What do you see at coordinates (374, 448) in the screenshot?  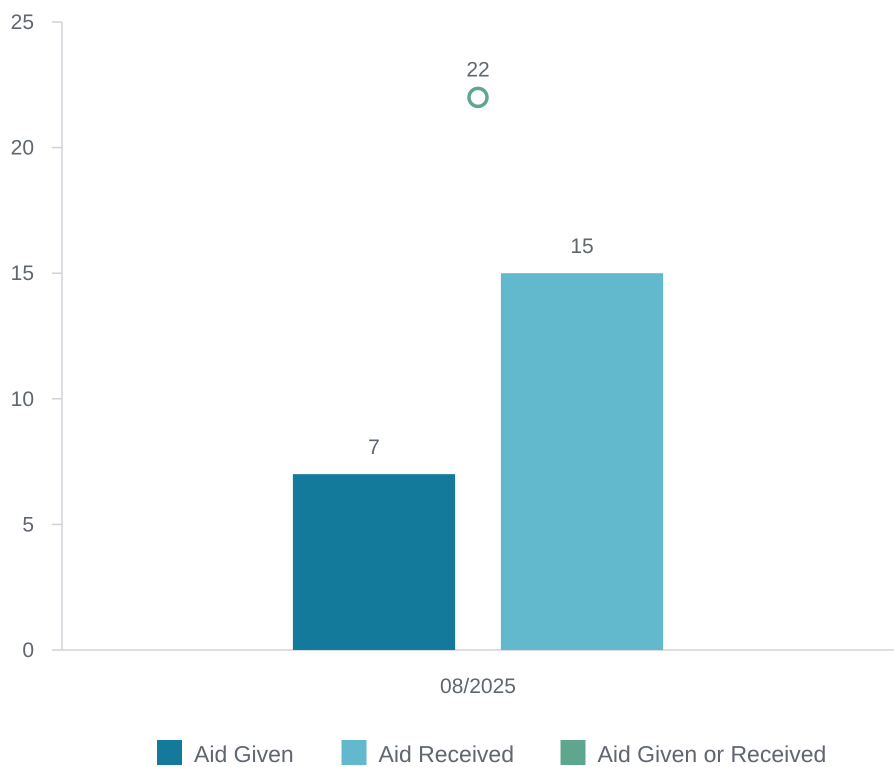 I see `data-label: 7` at bounding box center [374, 448].